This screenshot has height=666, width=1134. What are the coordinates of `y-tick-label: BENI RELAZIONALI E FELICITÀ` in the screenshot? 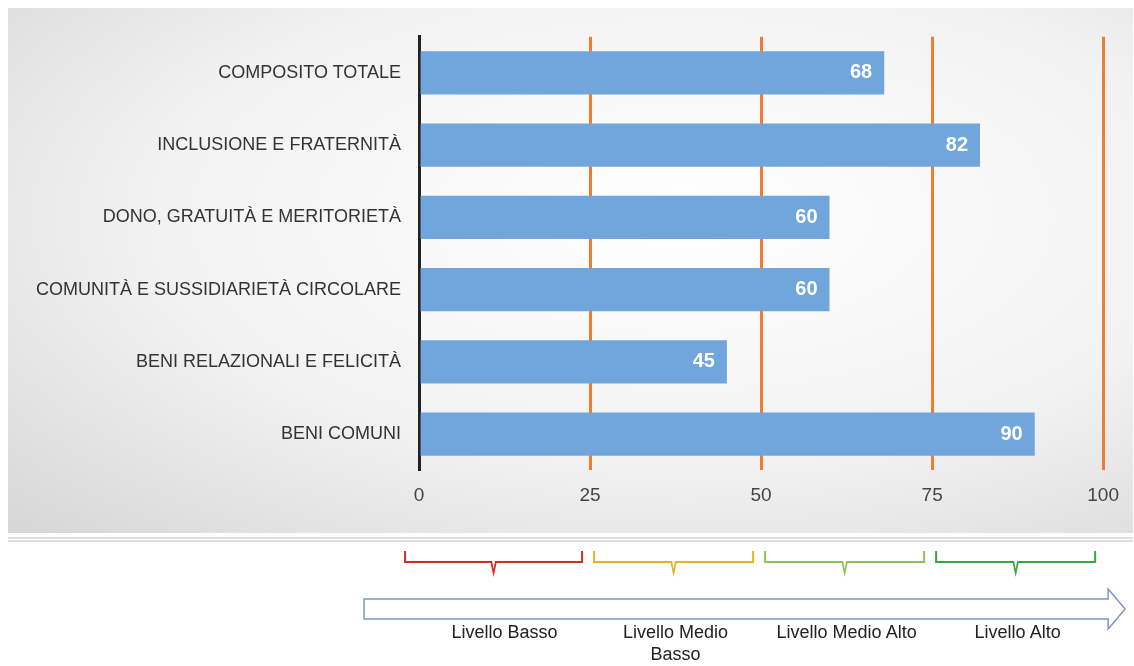 It's located at (268, 360).